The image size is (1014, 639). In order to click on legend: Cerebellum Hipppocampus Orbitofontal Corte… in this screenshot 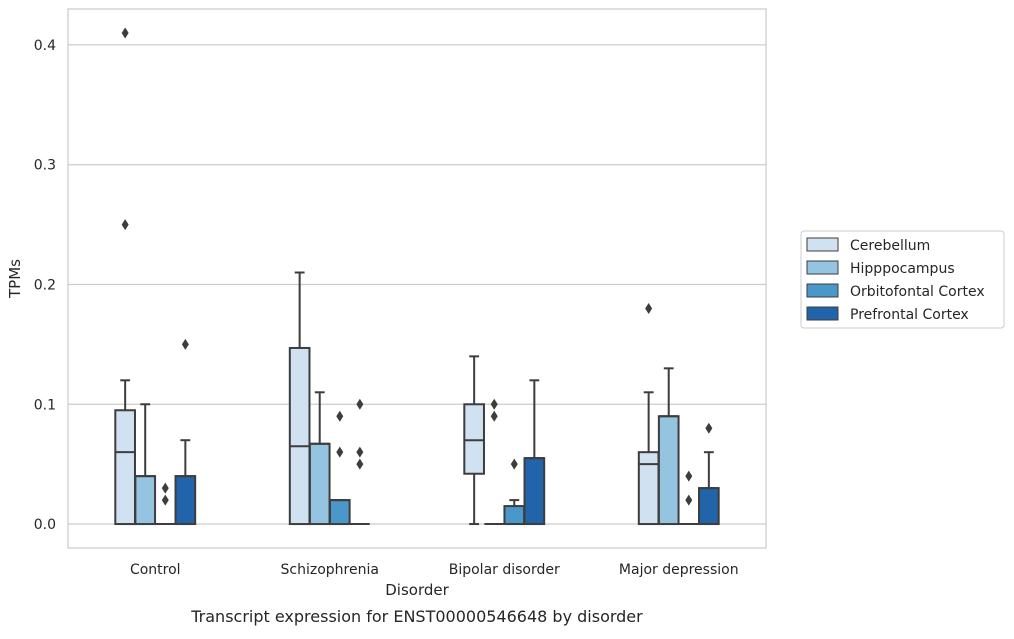, I will do `click(902, 279)`.